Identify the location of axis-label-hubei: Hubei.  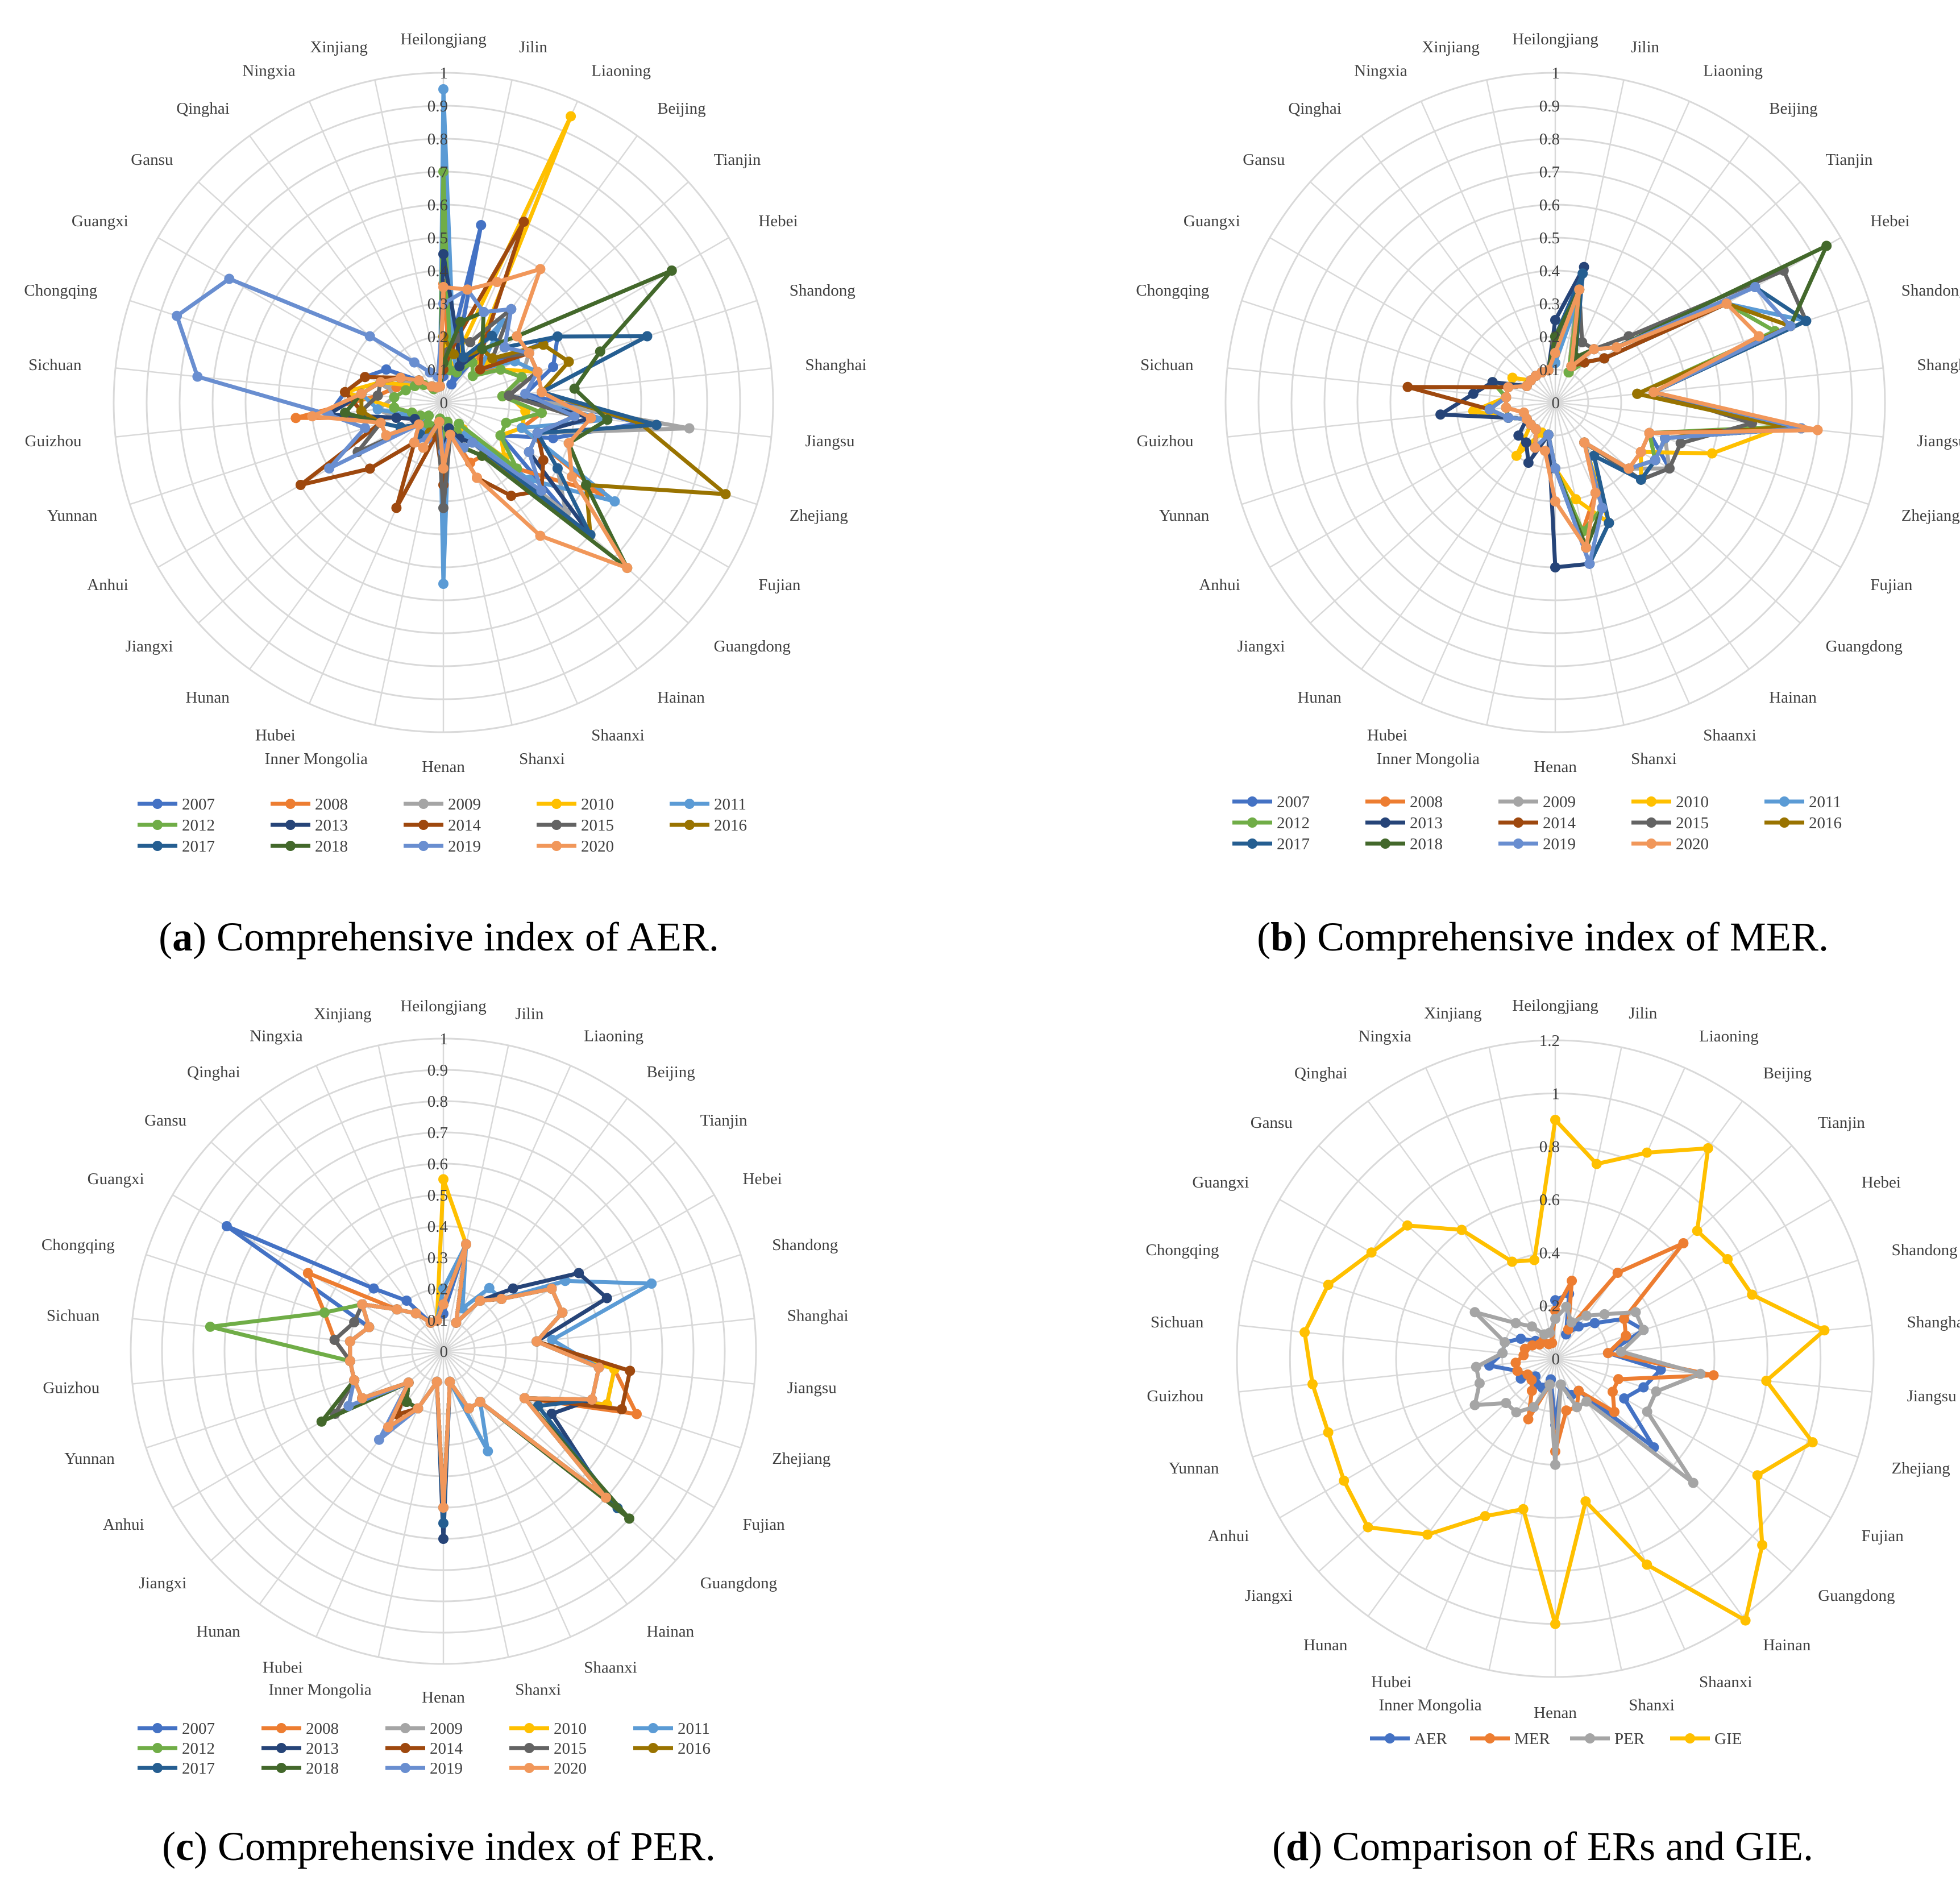
(283, 1667).